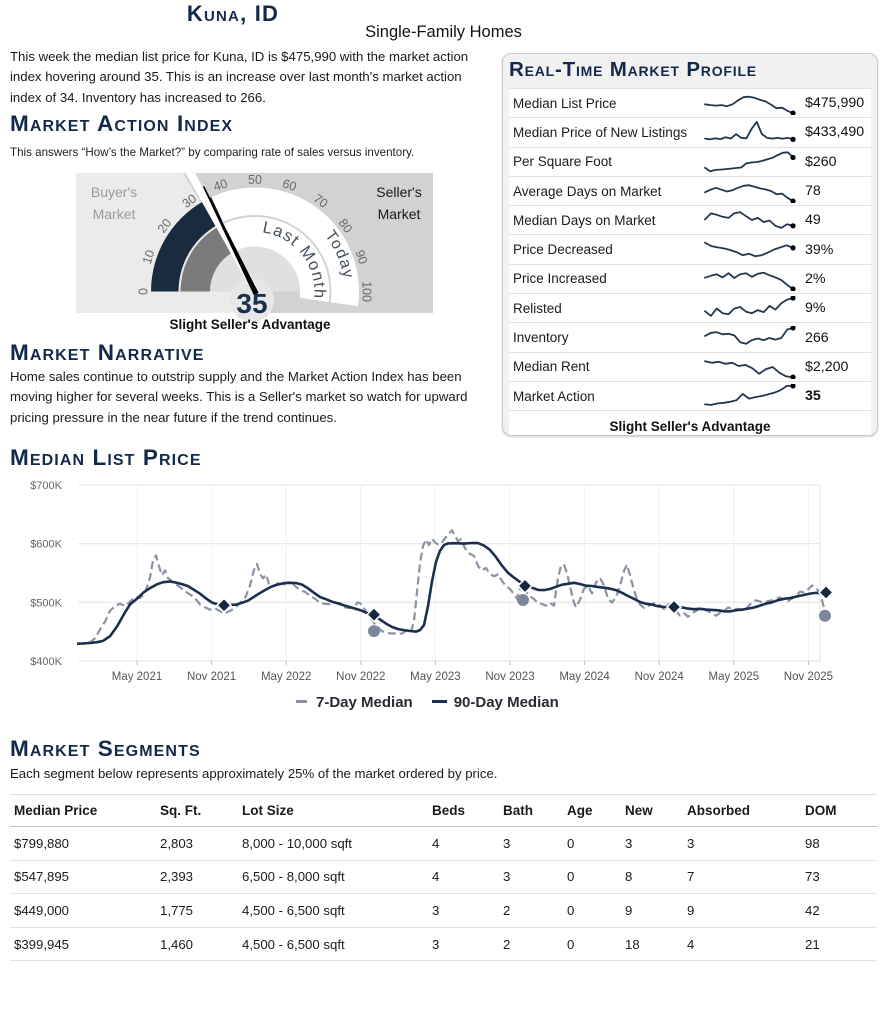 This screenshot has width=887, height=1030. What do you see at coordinates (255, 180) in the screenshot?
I see `svg-text: 50` at bounding box center [255, 180].